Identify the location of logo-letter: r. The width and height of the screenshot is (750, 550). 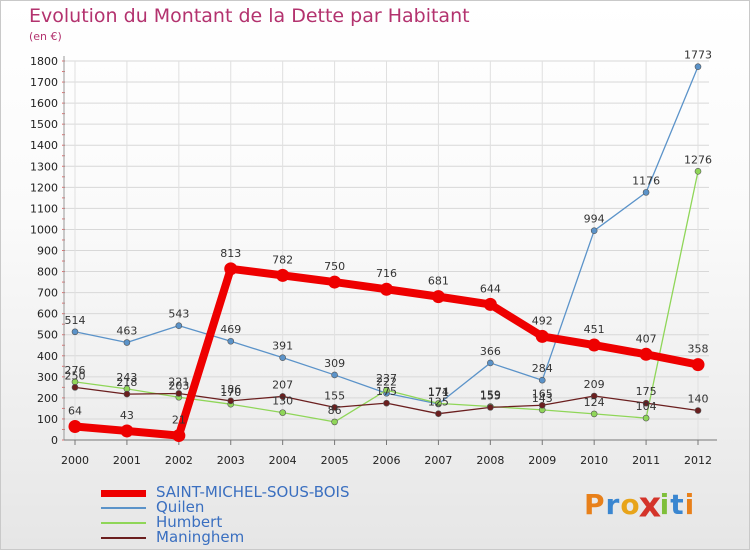
(613, 504).